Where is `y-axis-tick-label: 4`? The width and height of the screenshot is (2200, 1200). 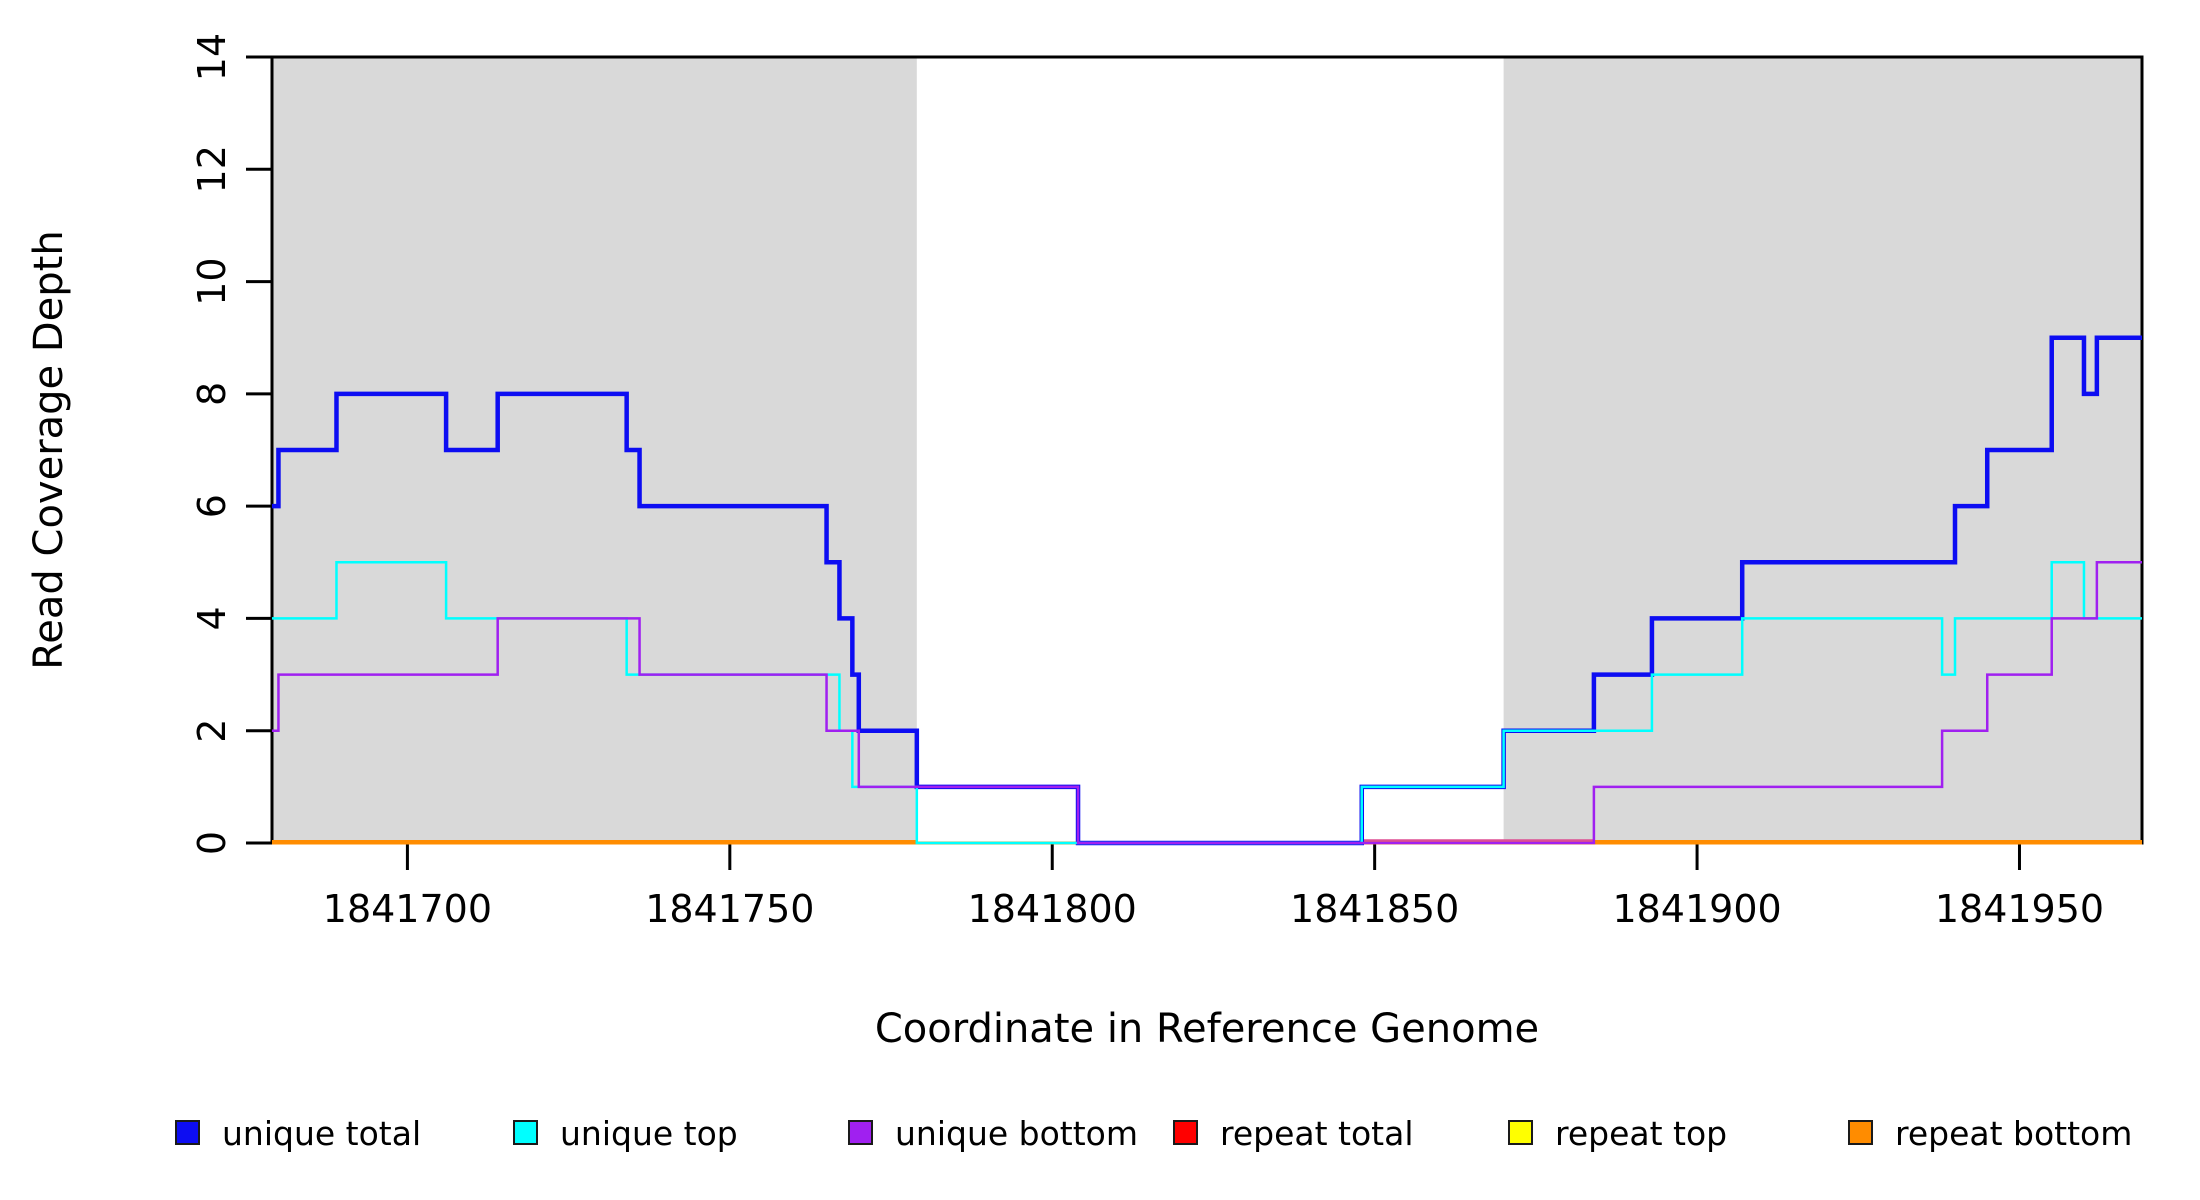 y-axis-tick-label: 4 is located at coordinates (212, 618).